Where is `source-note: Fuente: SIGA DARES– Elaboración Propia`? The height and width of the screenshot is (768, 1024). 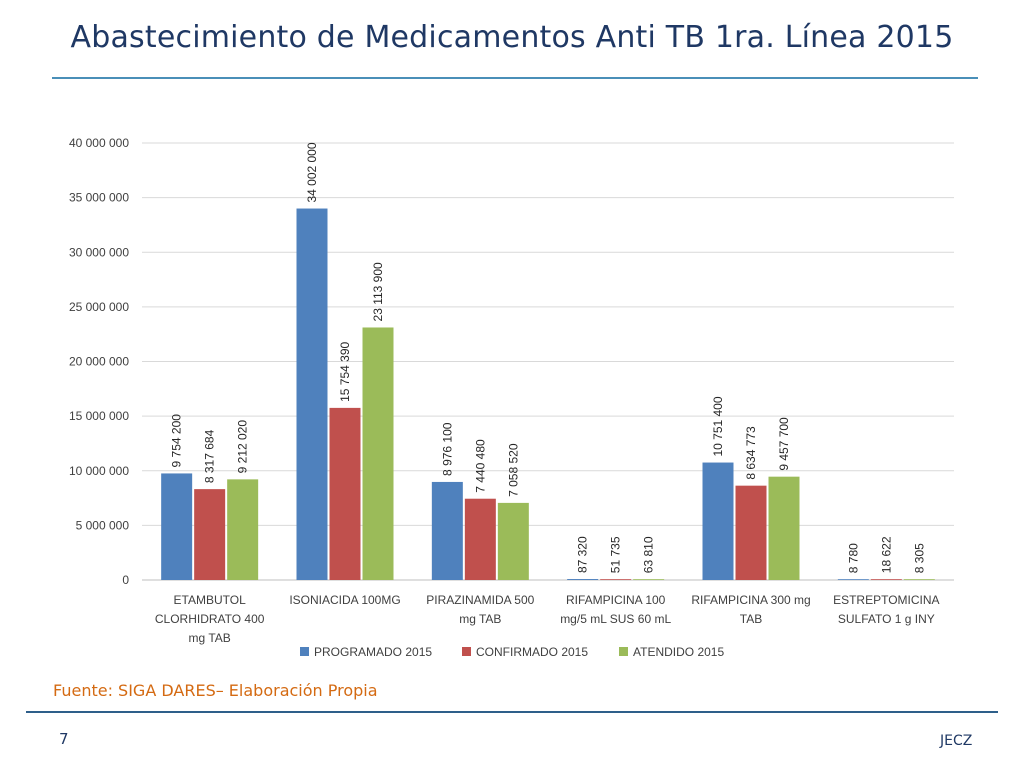
source-note: Fuente: SIGA DARES– Elaboración Propia is located at coordinates (215, 690).